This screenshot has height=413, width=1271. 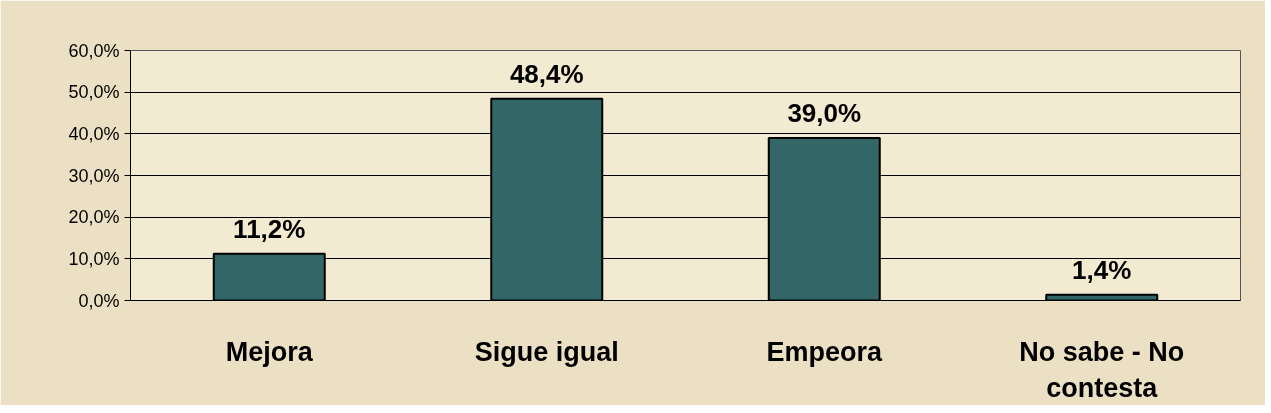 What do you see at coordinates (546, 73) in the screenshot?
I see `data-label: 48,4%` at bounding box center [546, 73].